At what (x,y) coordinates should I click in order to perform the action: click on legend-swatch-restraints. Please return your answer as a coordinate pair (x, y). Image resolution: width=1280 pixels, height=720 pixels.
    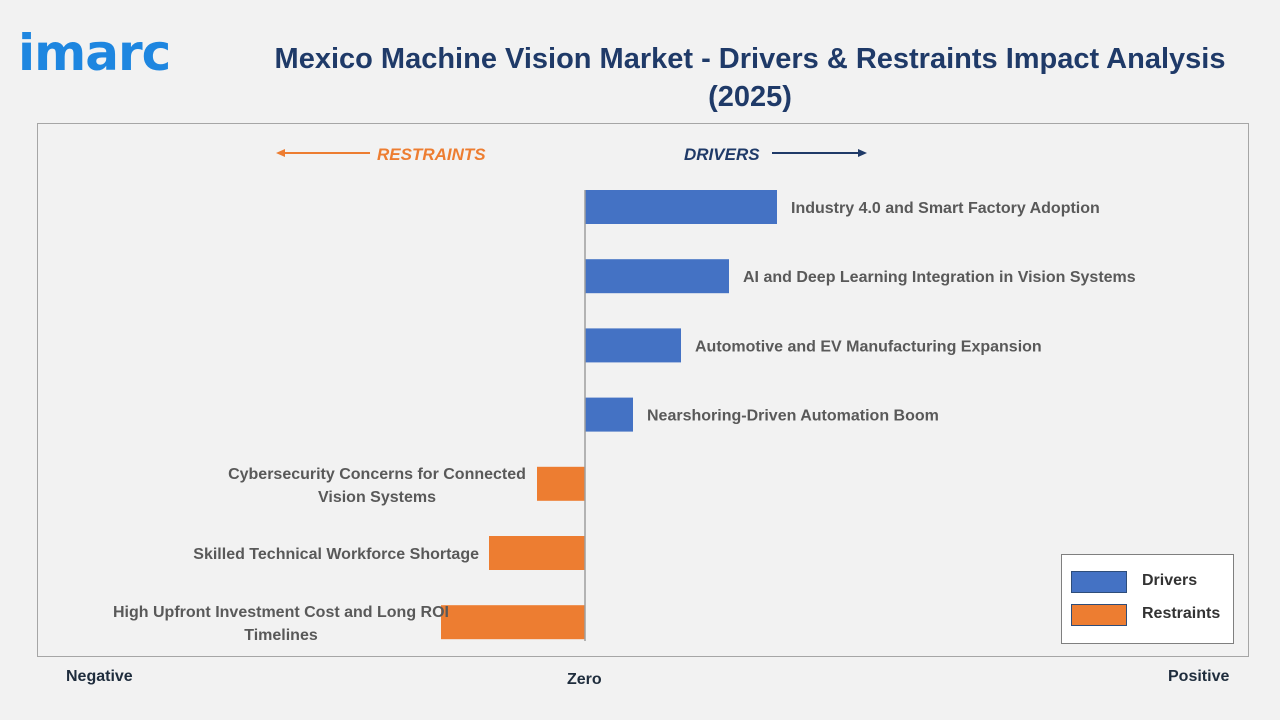
    Looking at the image, I should click on (1099, 615).